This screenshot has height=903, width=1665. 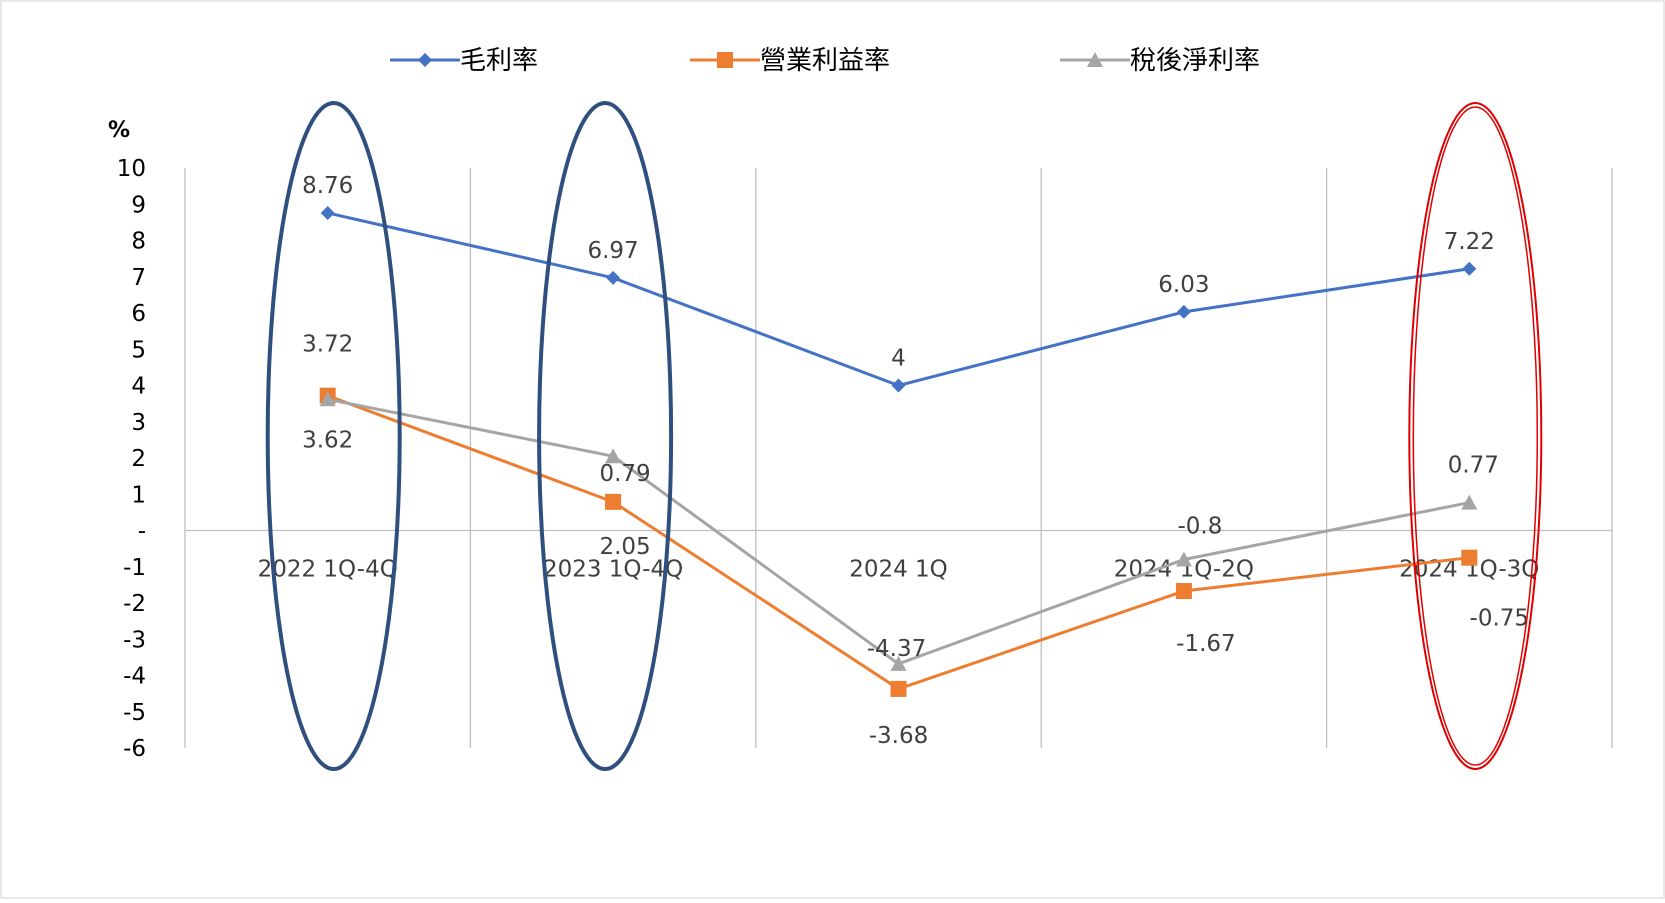 What do you see at coordinates (138, 495) in the screenshot?
I see `y-tick-label: 1` at bounding box center [138, 495].